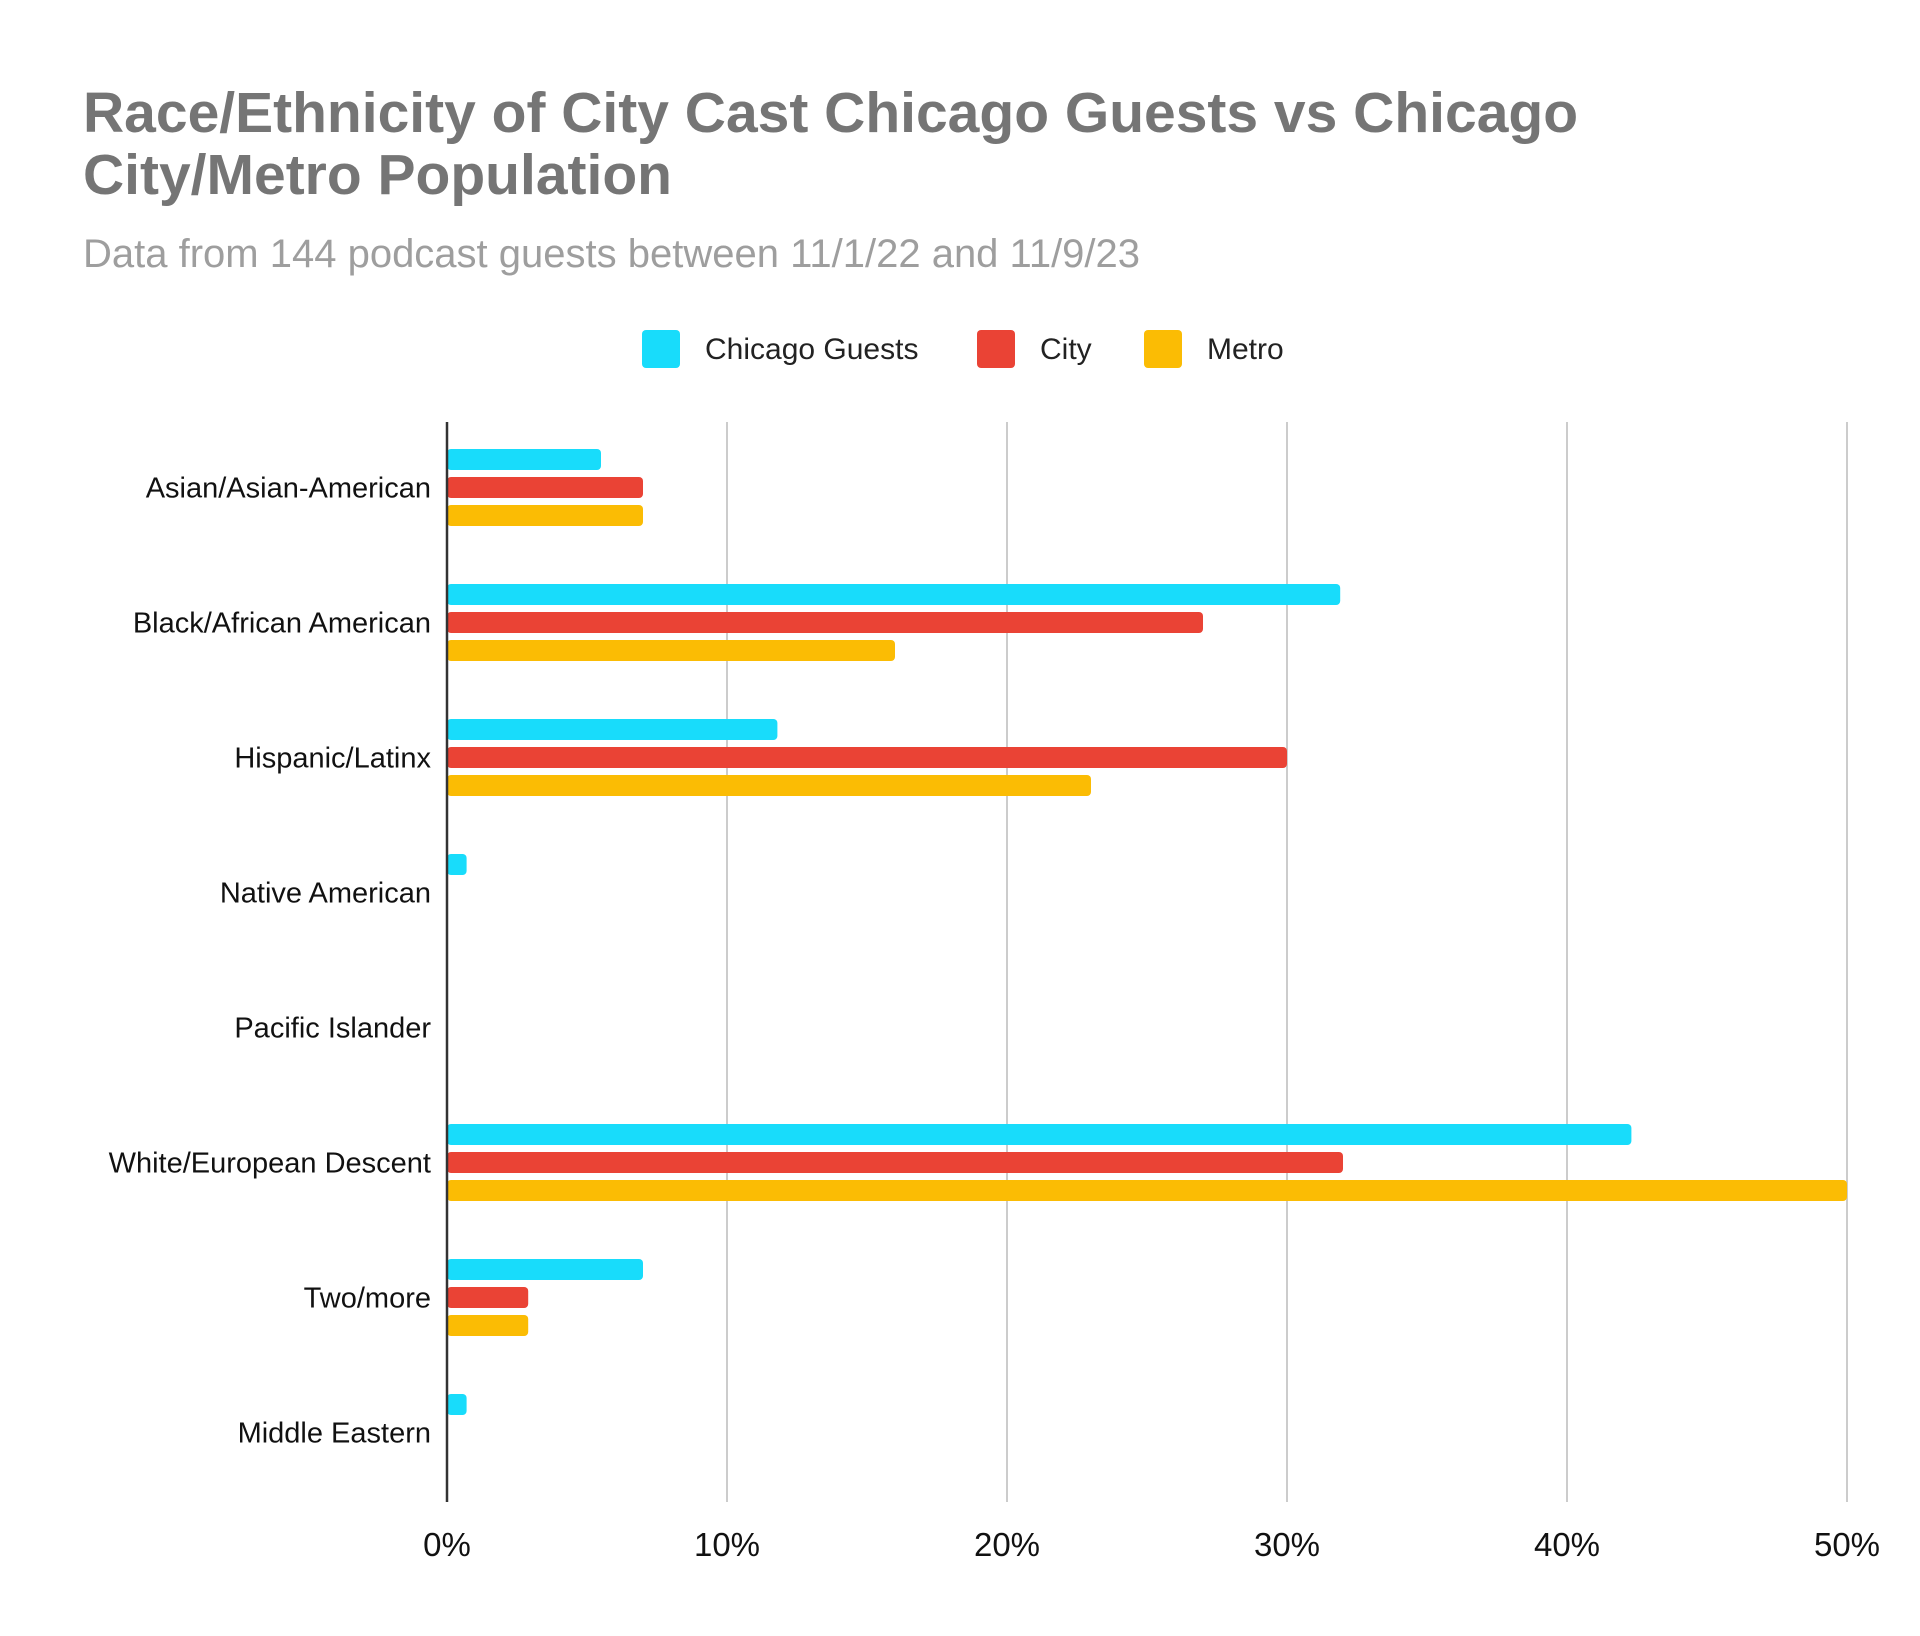 This screenshot has width=1920, height=1636. I want to click on chart-title-line-2: City/Metro Population, so click(377, 175).